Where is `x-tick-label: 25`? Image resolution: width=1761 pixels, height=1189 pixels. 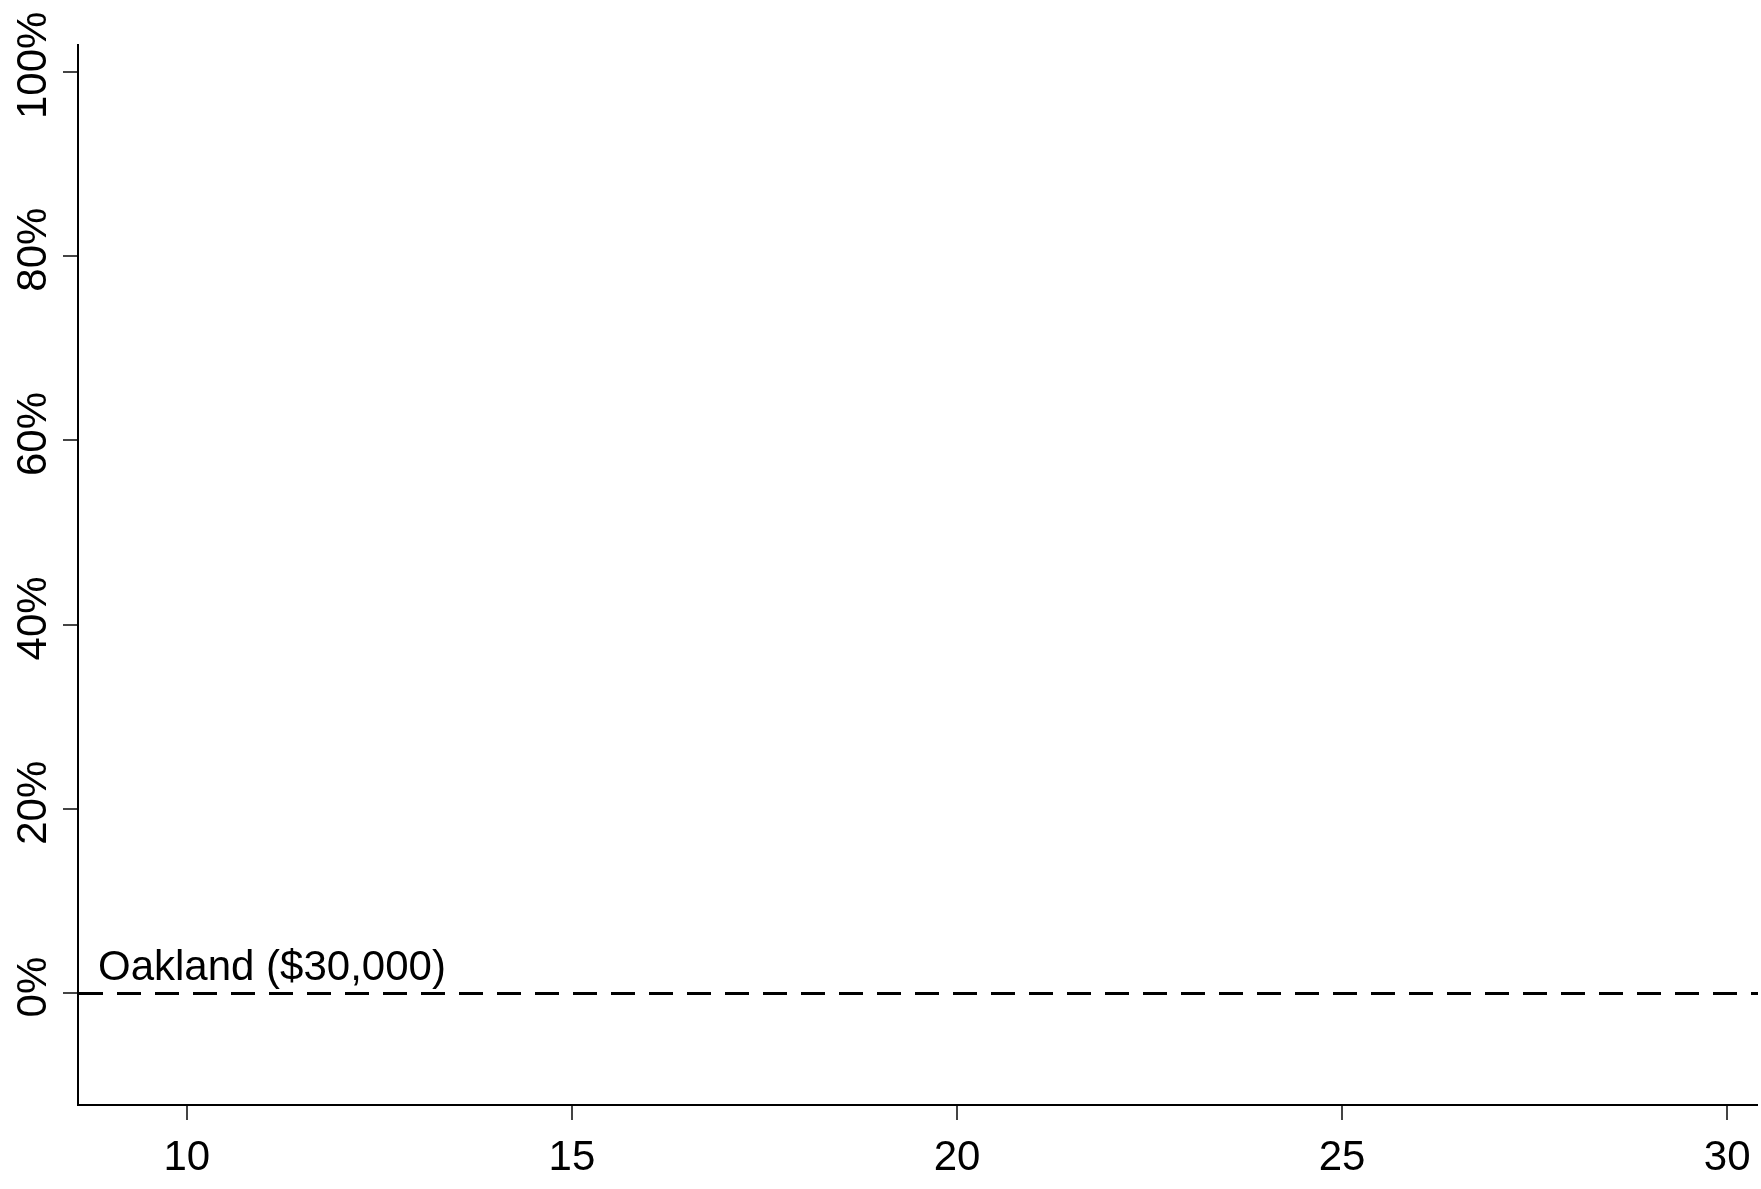 x-tick-label: 25 is located at coordinates (1342, 1156).